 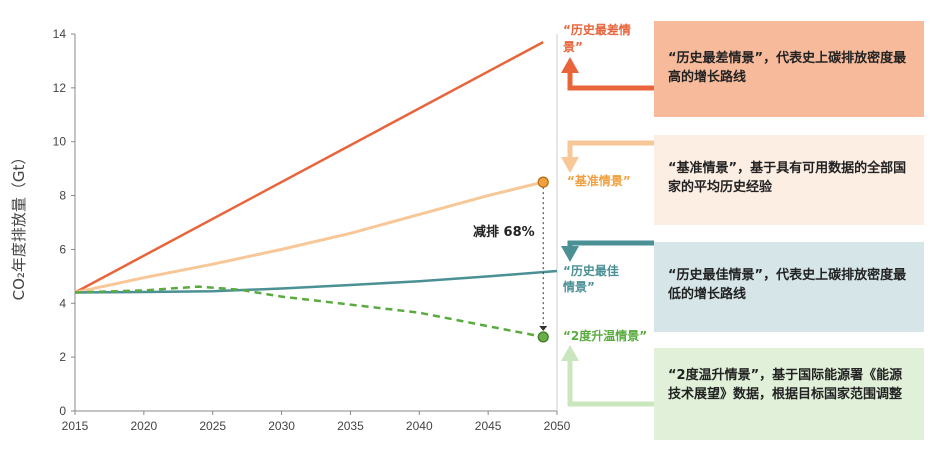 I want to click on x-tick-label: 2040, so click(x=419, y=426).